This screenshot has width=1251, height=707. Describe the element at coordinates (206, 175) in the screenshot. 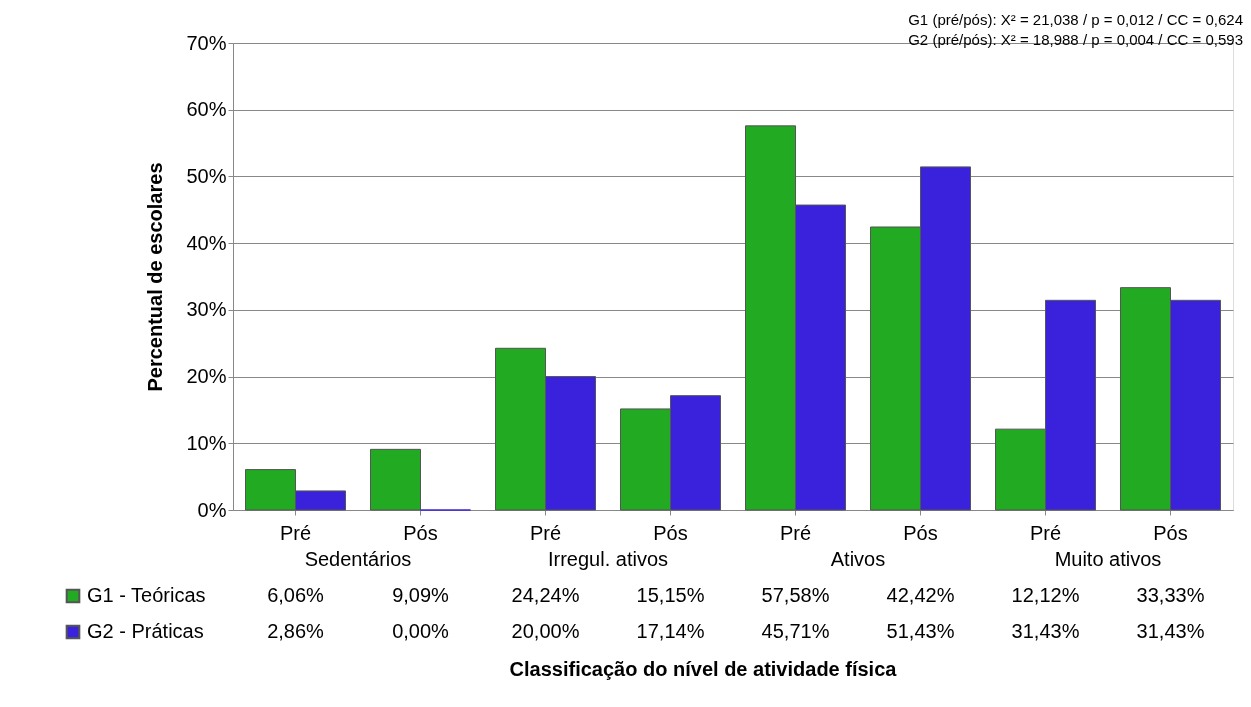

I see `y-tick-label: 50%` at that location.